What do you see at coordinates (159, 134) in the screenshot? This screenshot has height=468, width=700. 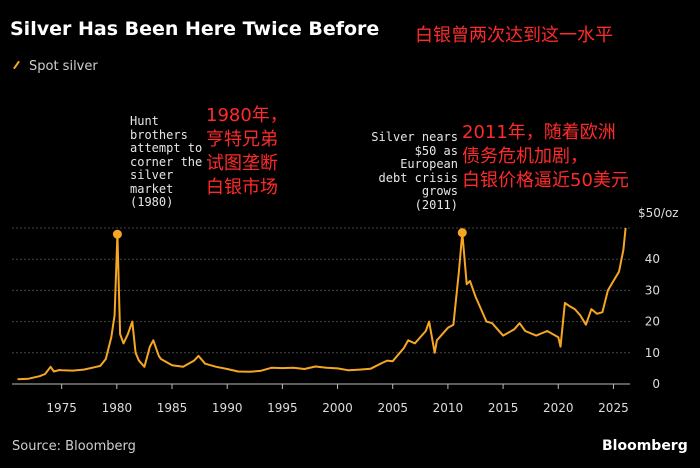 I see `annotation-line: brothers` at bounding box center [159, 134].